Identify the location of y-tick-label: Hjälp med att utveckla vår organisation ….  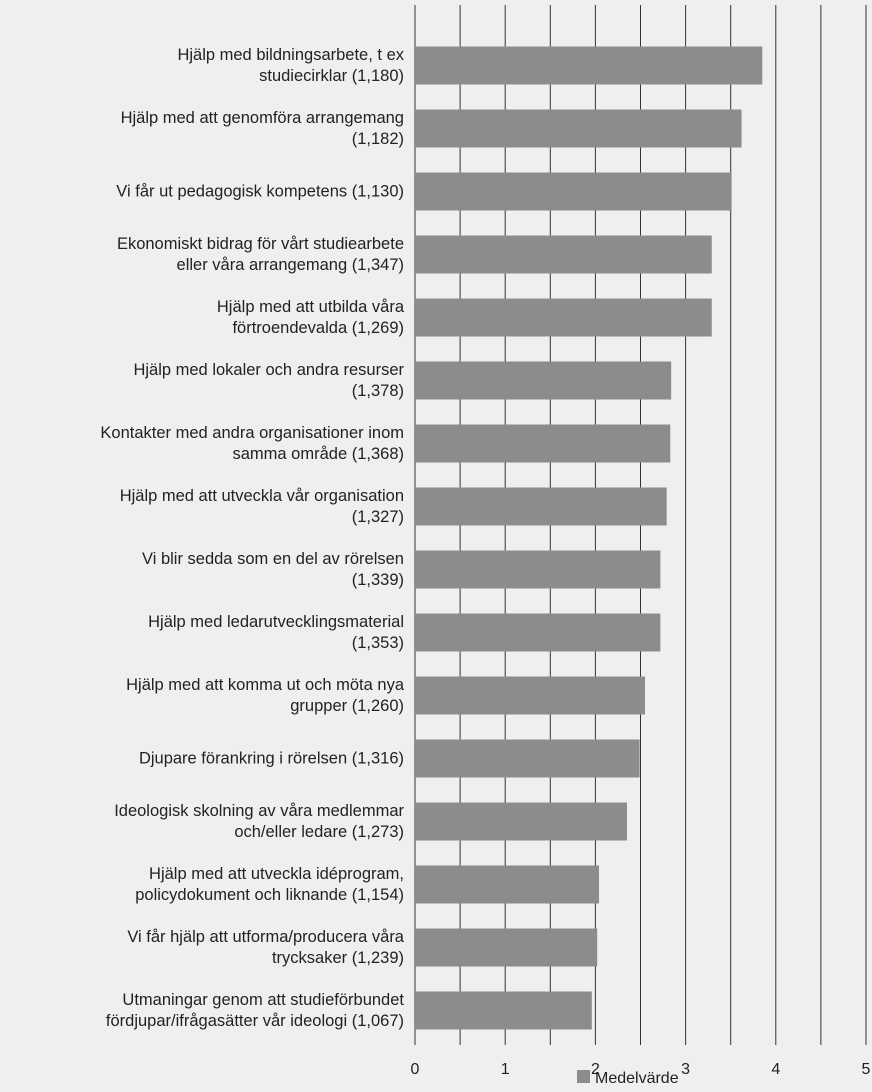
(261, 506).